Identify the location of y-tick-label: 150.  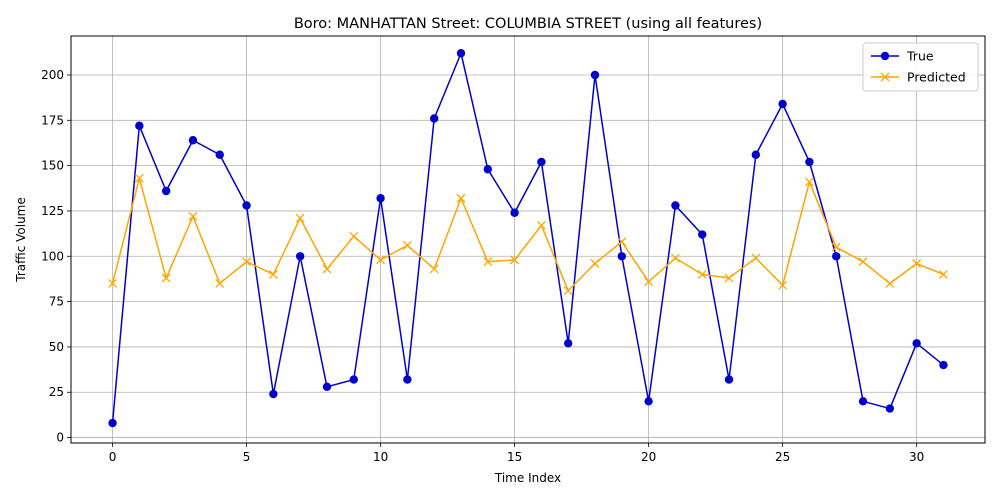
(52, 166).